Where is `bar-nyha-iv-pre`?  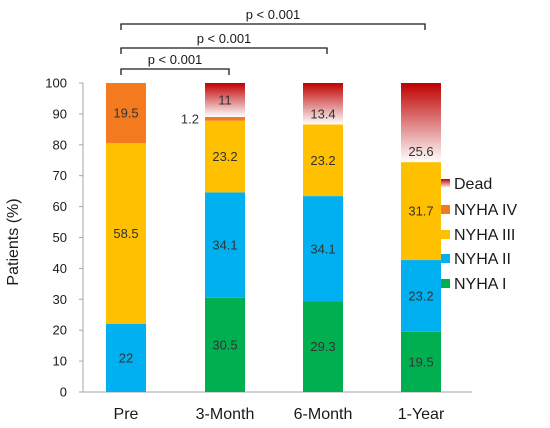 bar-nyha-iv-pre is located at coordinates (126, 113).